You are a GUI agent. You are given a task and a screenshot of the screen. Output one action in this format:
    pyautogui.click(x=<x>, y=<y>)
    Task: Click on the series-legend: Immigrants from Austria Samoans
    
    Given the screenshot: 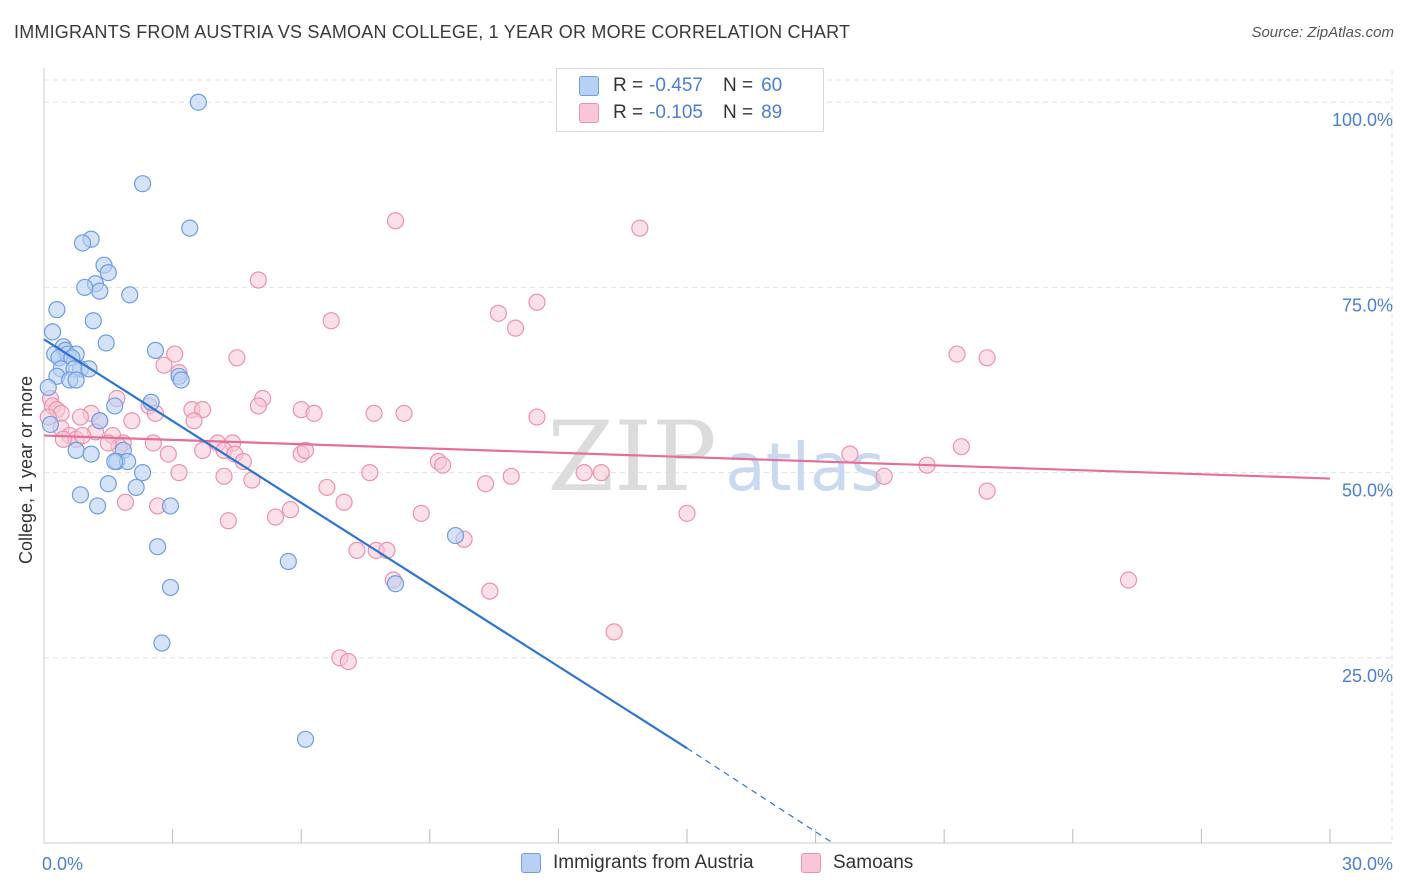 What is the action you would take?
    pyautogui.click(x=703, y=865)
    